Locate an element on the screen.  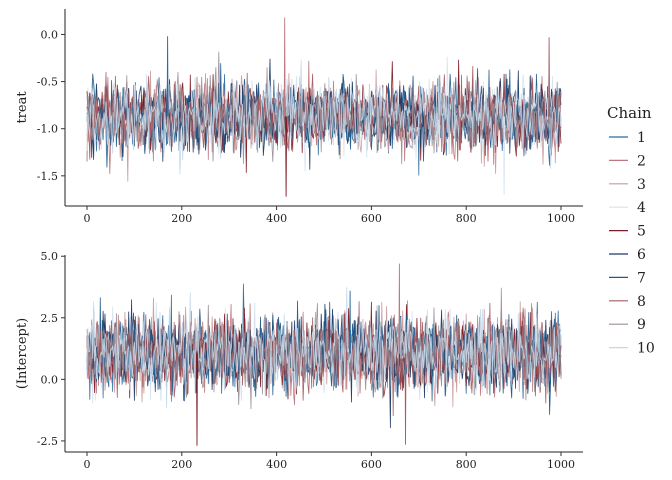
y-axis-label: (Intercept) is located at coordinates (22, 353).